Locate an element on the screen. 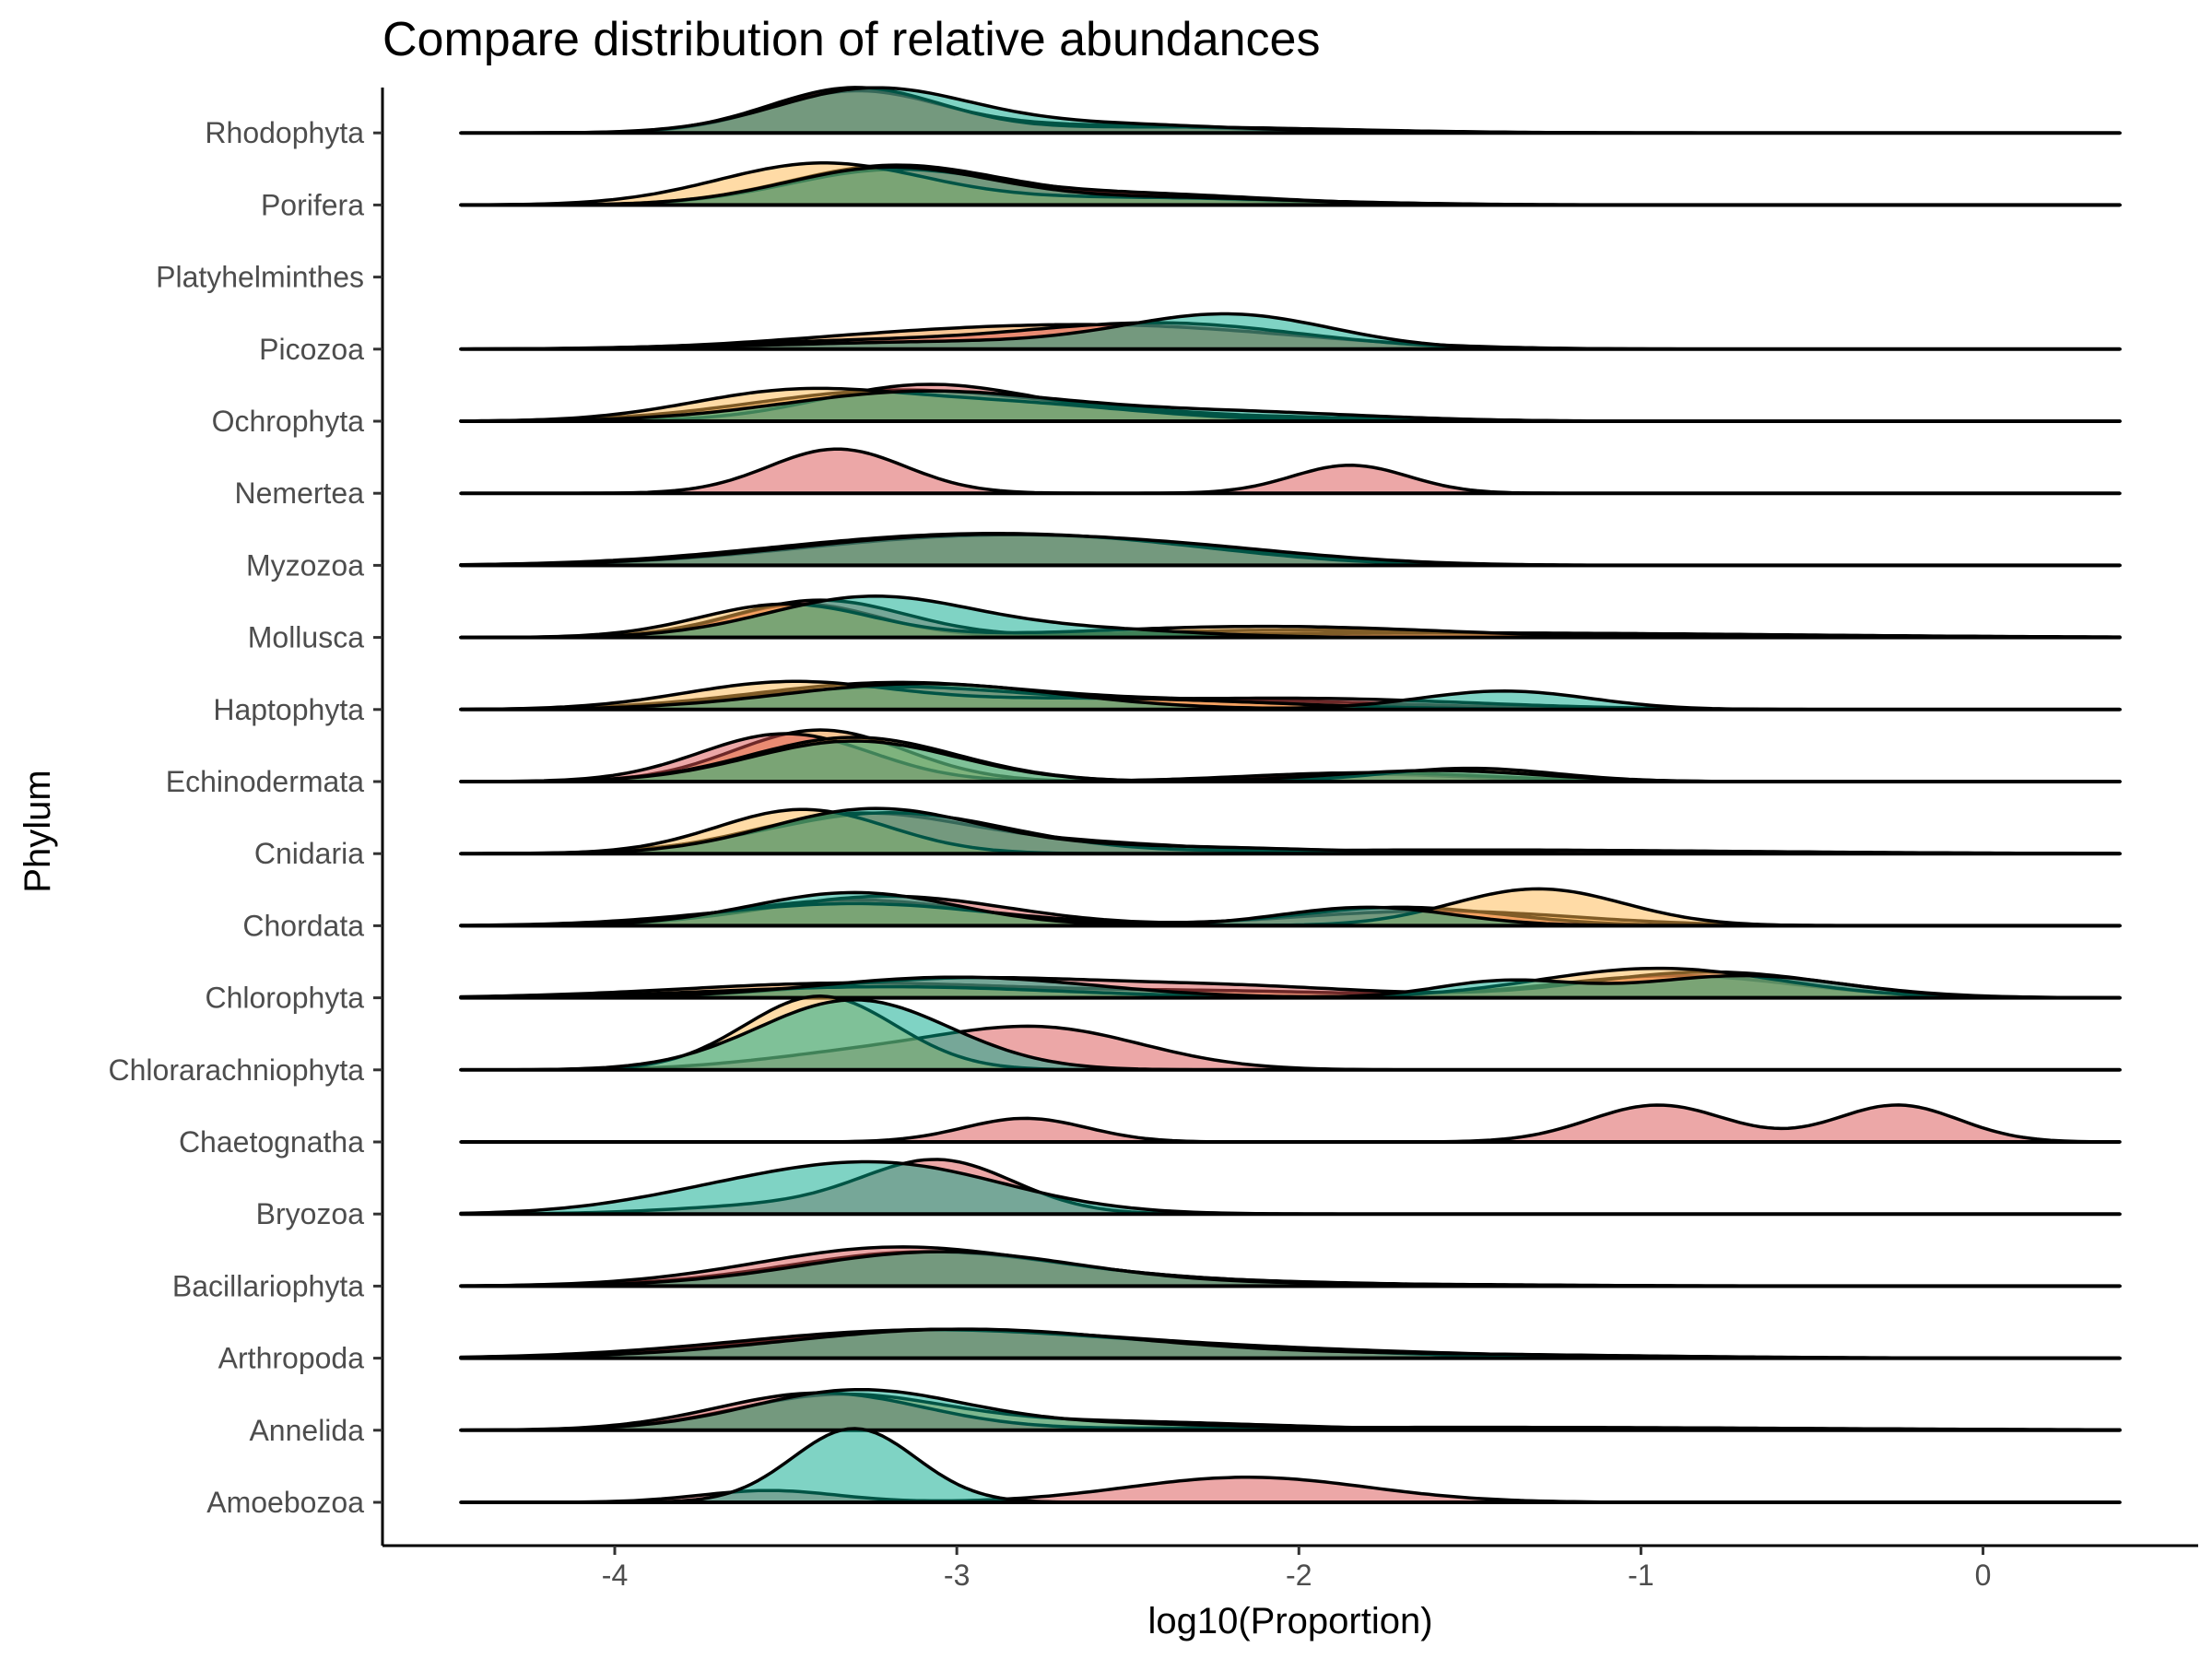 Image resolution: width=2212 pixels, height=1659 pixels. y-tick-label: Myzozoa is located at coordinates (305, 565).